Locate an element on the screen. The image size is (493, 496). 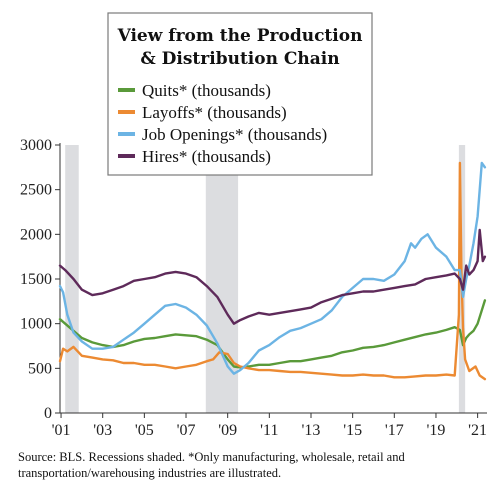
legend-label-2: Job Openings* (thousands) is located at coordinates (234, 134).